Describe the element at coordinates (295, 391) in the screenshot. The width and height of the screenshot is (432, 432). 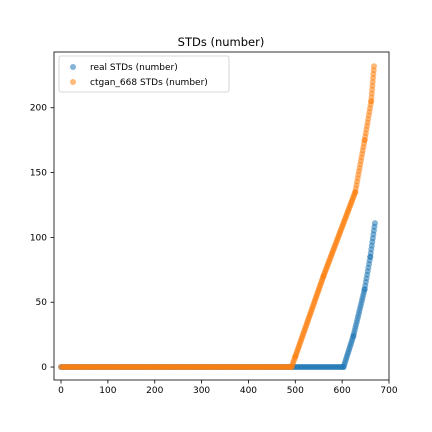
I see `x-tick-label: 500` at that location.